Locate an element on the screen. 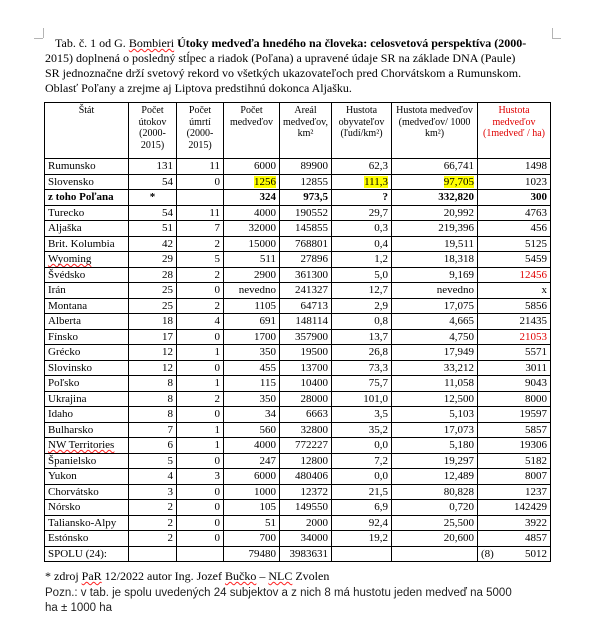 Image resolution: width=600 pixels, height=642 pixels. cell-text: 1700 is located at coordinates (265, 336).